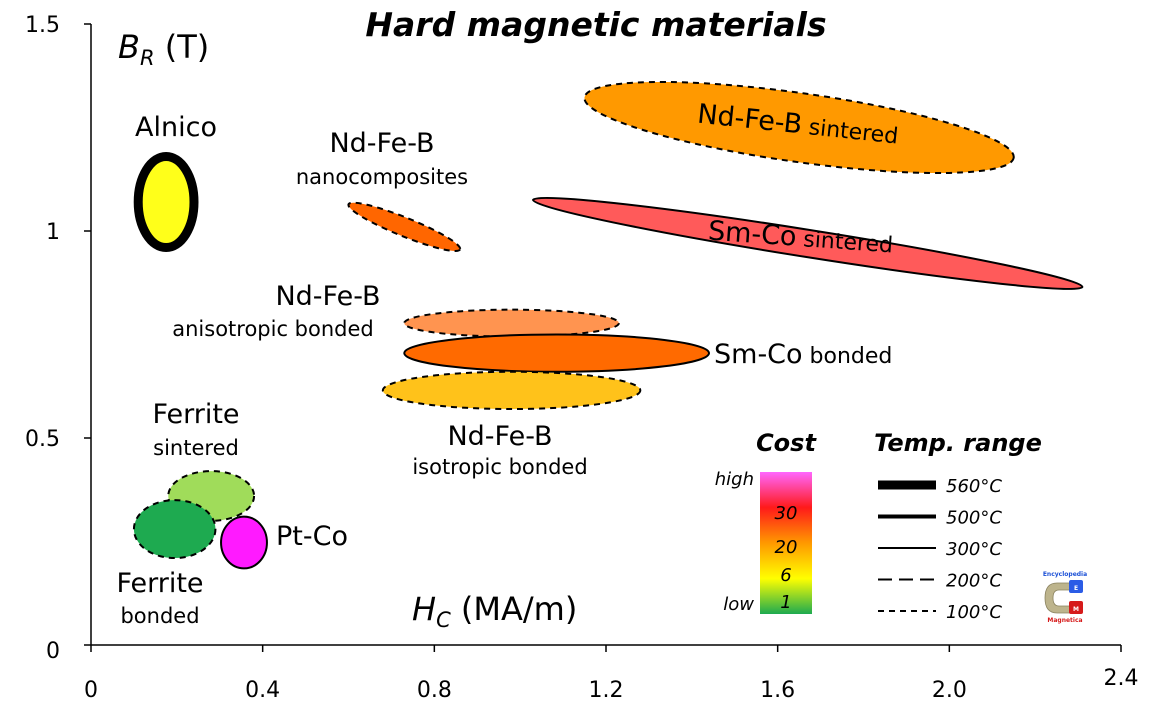 The height and width of the screenshot is (713, 1157). Describe the element at coordinates (595, 24) in the screenshot. I see `chart-title: Hard magnetic materials` at that location.